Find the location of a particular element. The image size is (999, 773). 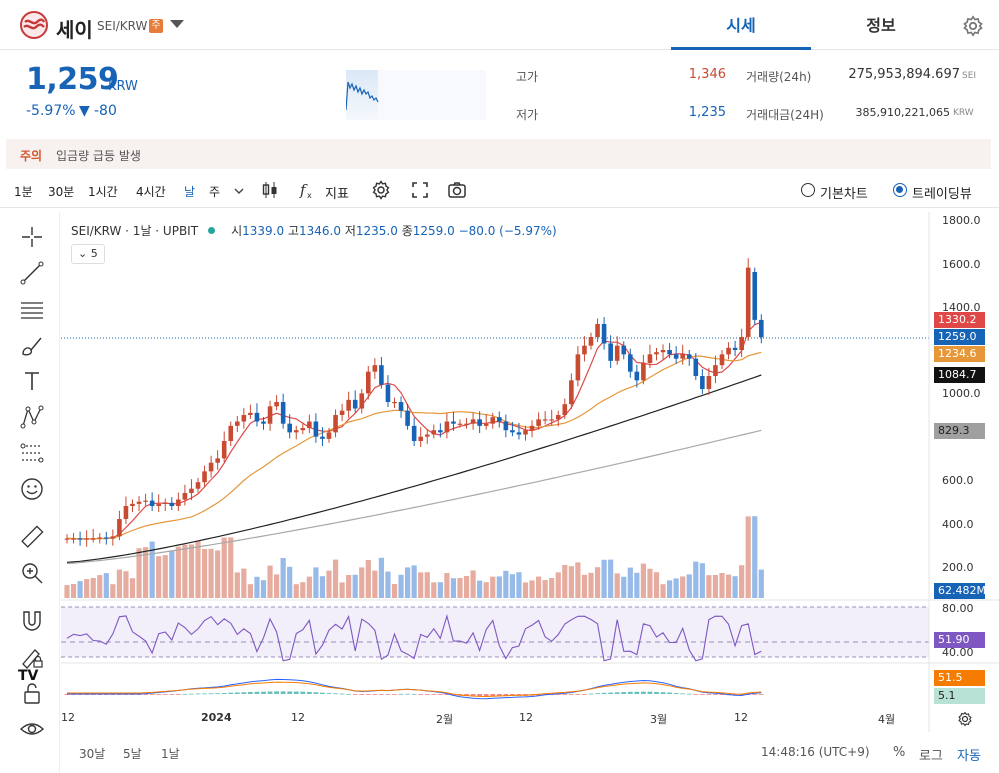

tab-quote: 시세 is located at coordinates (741, 25).